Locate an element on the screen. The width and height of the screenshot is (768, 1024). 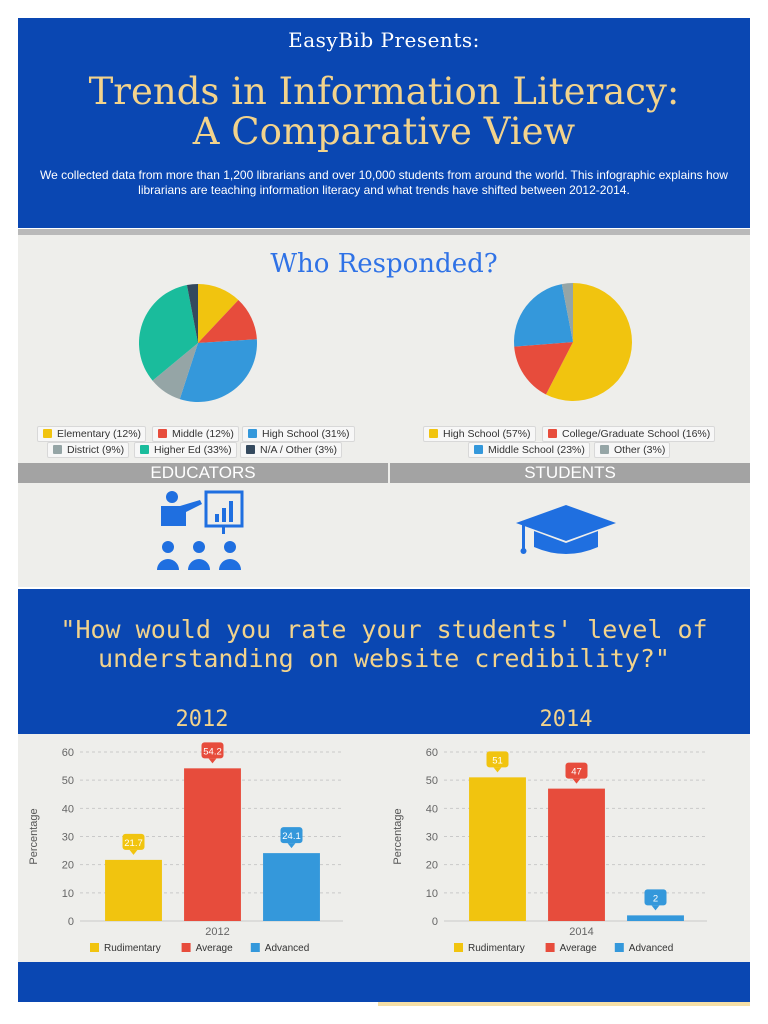
x-axis-label: 2014 is located at coordinates (581, 932).